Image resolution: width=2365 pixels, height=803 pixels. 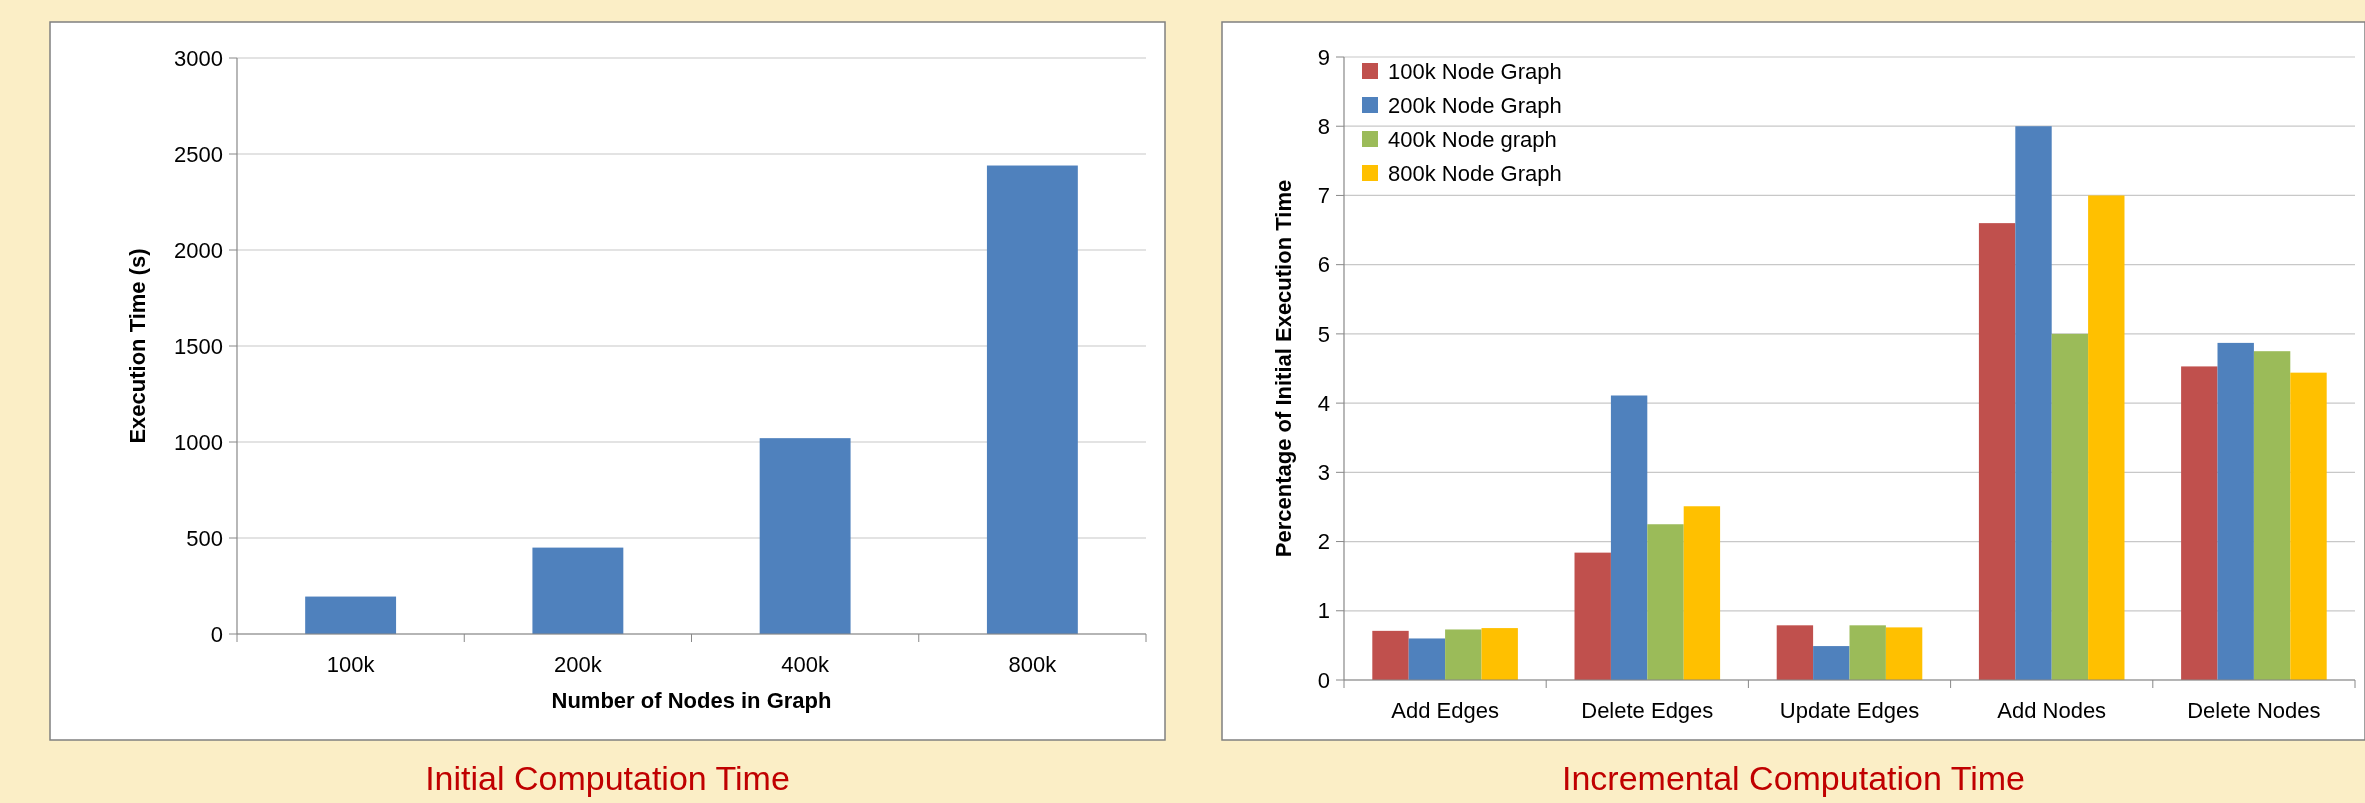 What do you see at coordinates (1323, 126) in the screenshot?
I see `y-tick-label: 8` at bounding box center [1323, 126].